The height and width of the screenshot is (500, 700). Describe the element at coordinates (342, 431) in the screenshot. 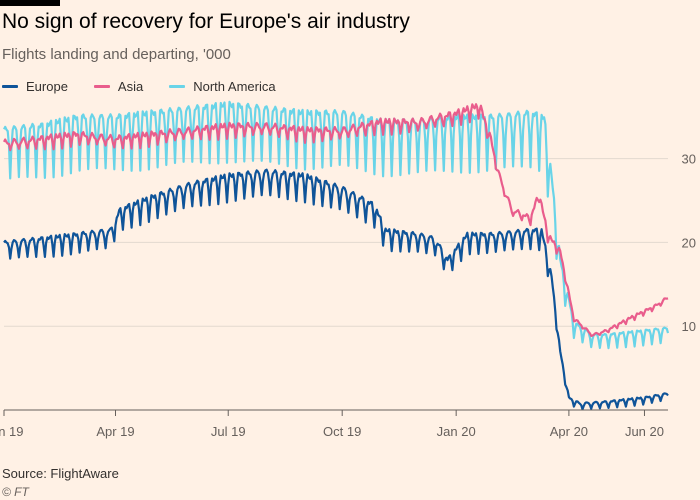

I see `x-tick-label-3: Oct 19` at that location.